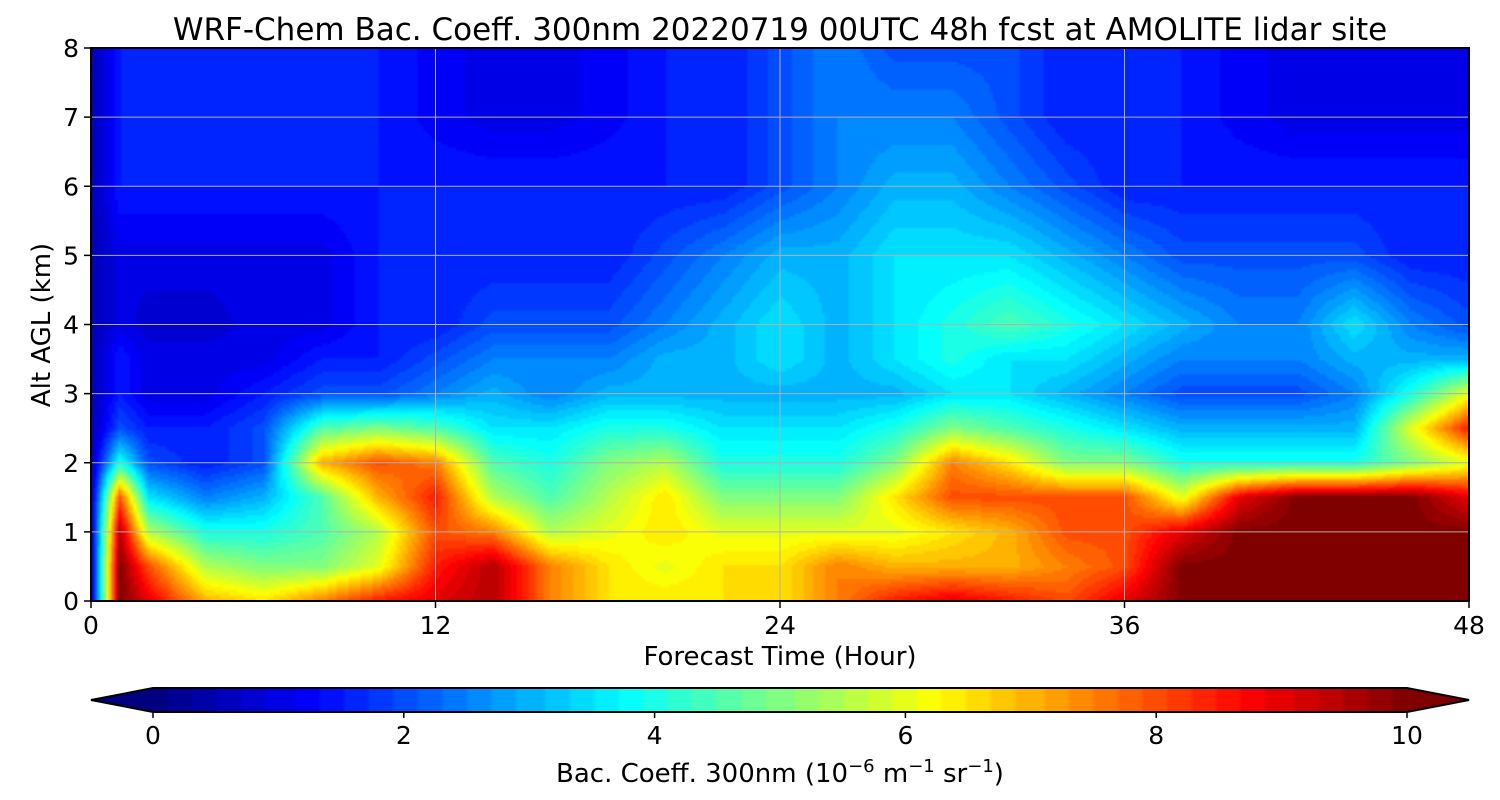 This screenshot has width=1500, height=800. Describe the element at coordinates (951, 774) in the screenshot. I see `colorbar-label-mid2: sr` at that location.